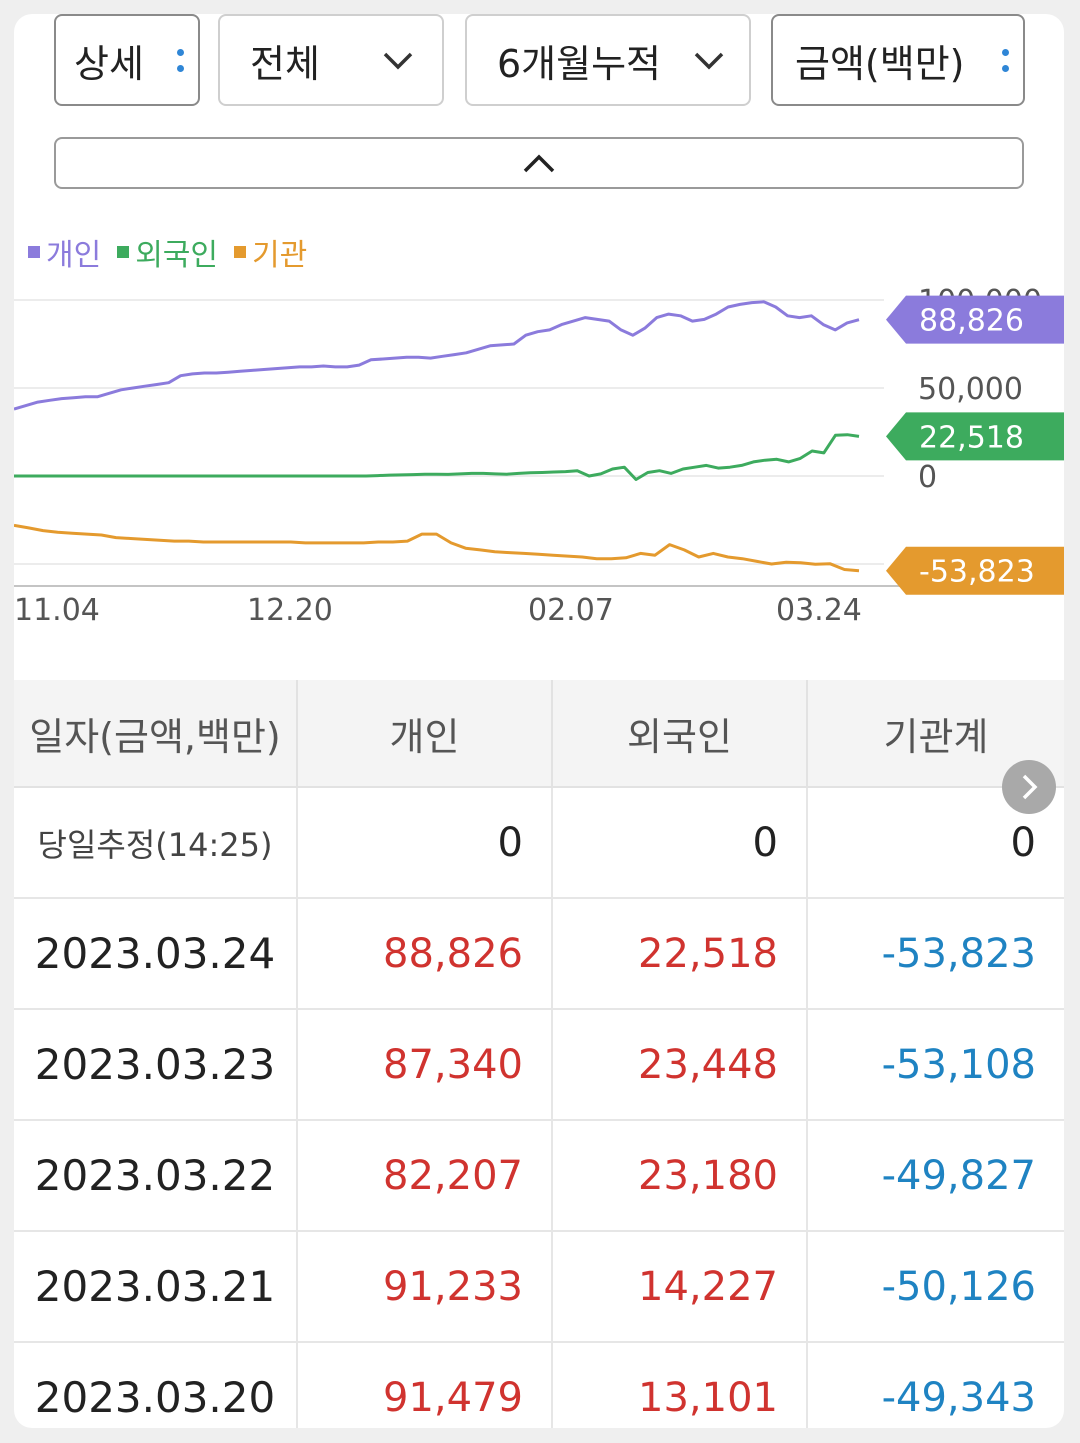  I want to click on row-institution: 0, so click(1023, 842).